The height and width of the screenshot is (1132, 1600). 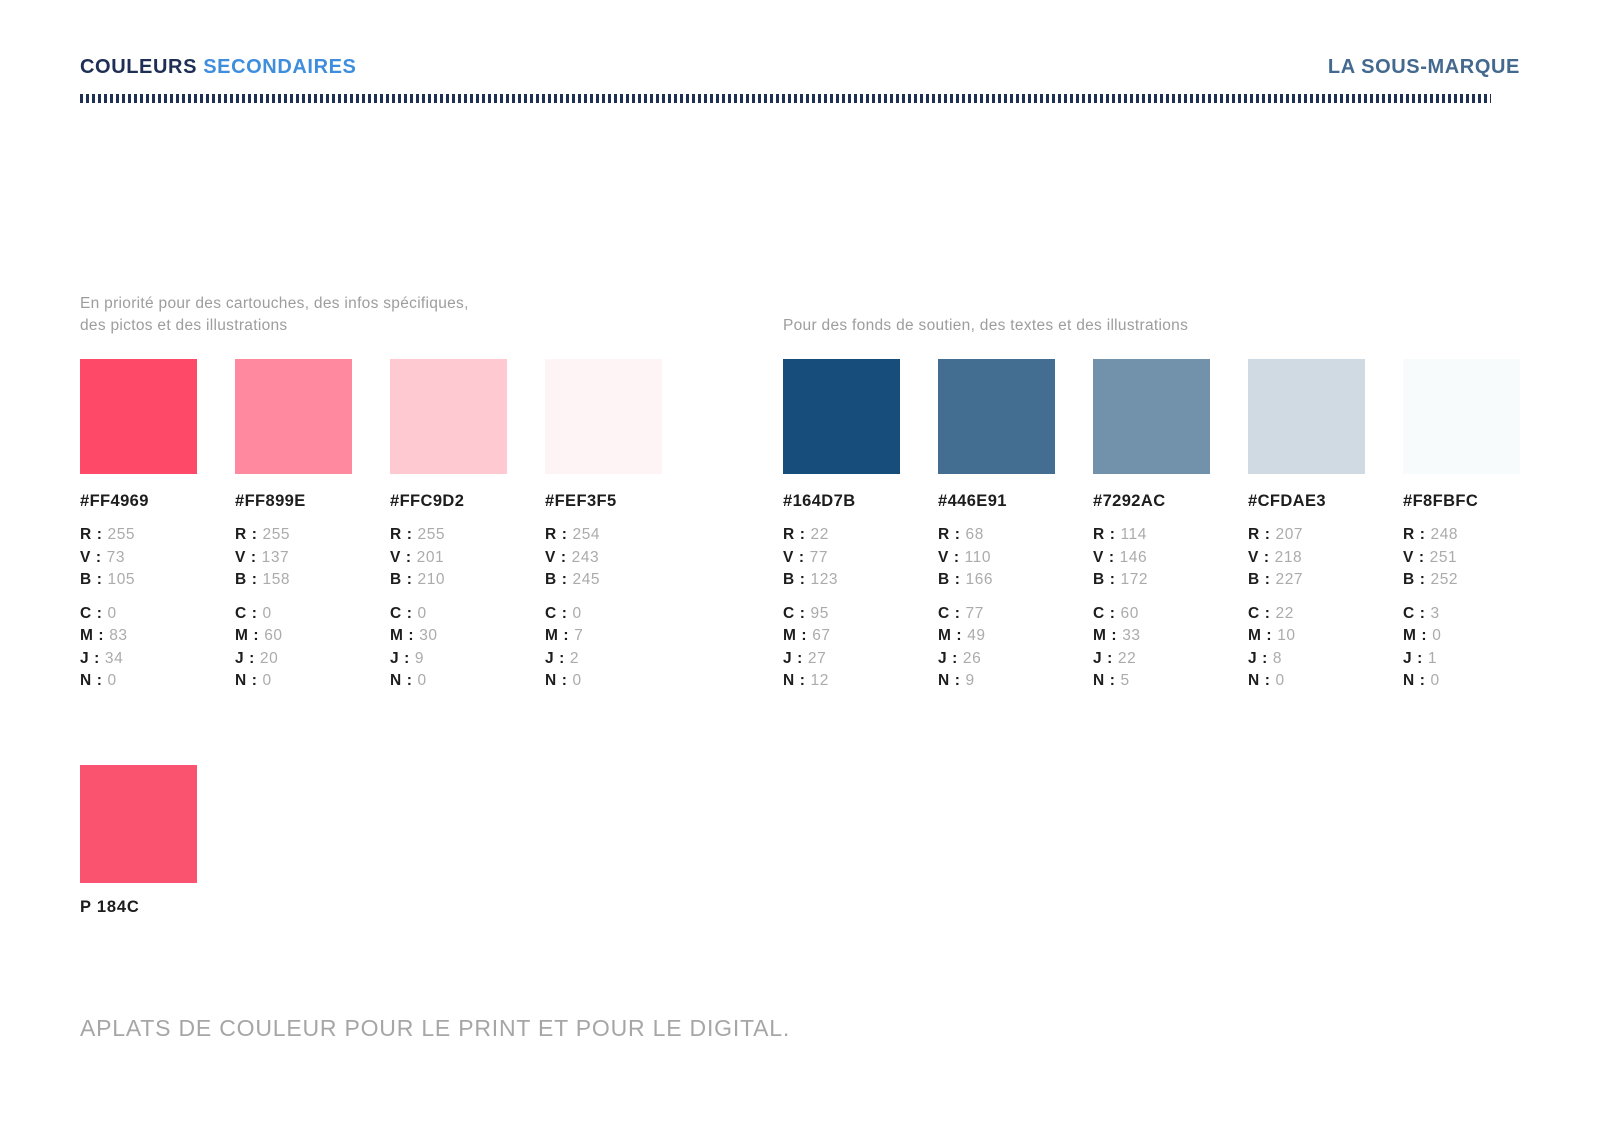 I want to click on cmyk-values: C :3 M :0 J :1 N :0, so click(x=1461, y=648).